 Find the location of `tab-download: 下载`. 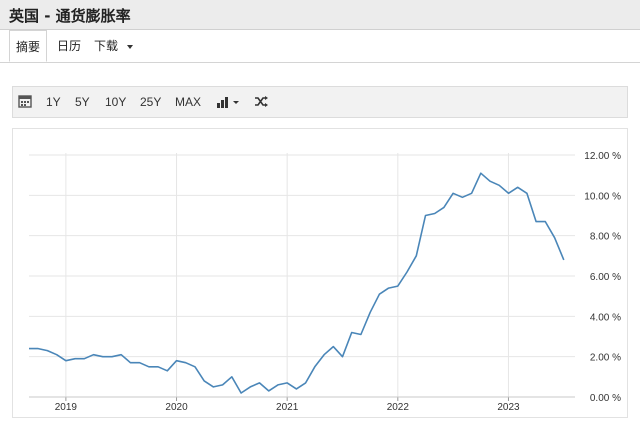

tab-download: 下载 is located at coordinates (113, 46).